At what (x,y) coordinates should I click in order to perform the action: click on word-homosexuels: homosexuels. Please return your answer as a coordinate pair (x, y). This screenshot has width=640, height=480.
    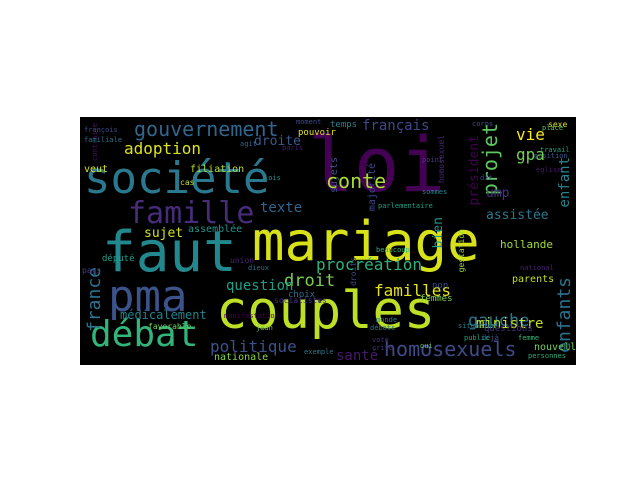
    Looking at the image, I should click on (450, 349).